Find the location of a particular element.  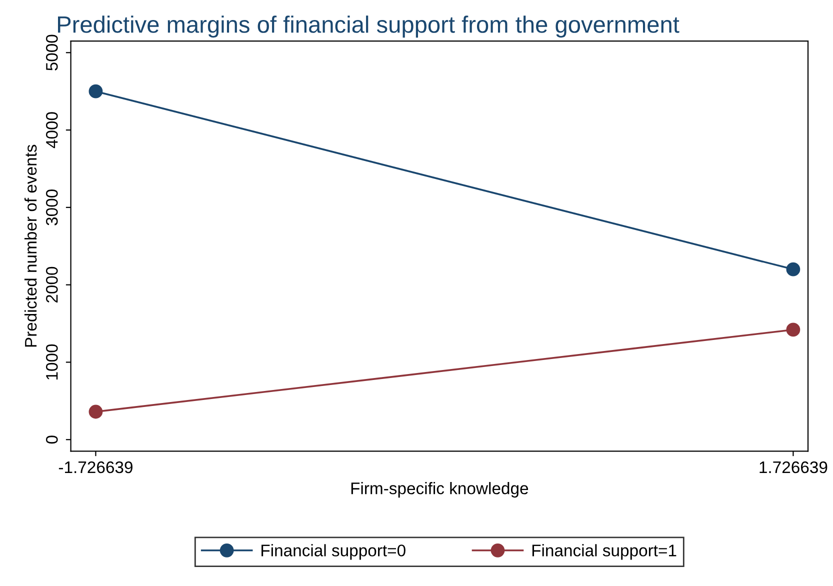

x-tick-label: 1.726639 is located at coordinates (794, 467).